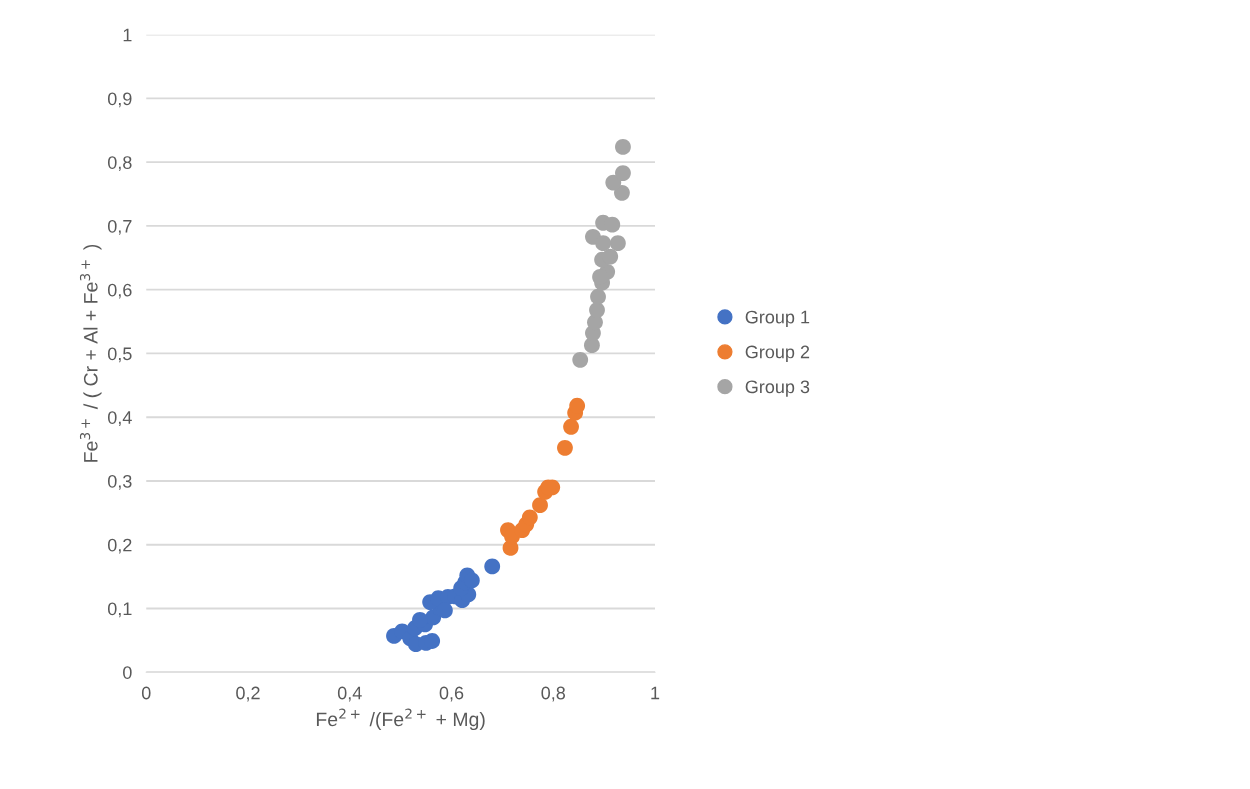 This screenshot has height=789, width=1250. What do you see at coordinates (119, 291) in the screenshot?
I see `y-tick-label: 0,6` at bounding box center [119, 291].